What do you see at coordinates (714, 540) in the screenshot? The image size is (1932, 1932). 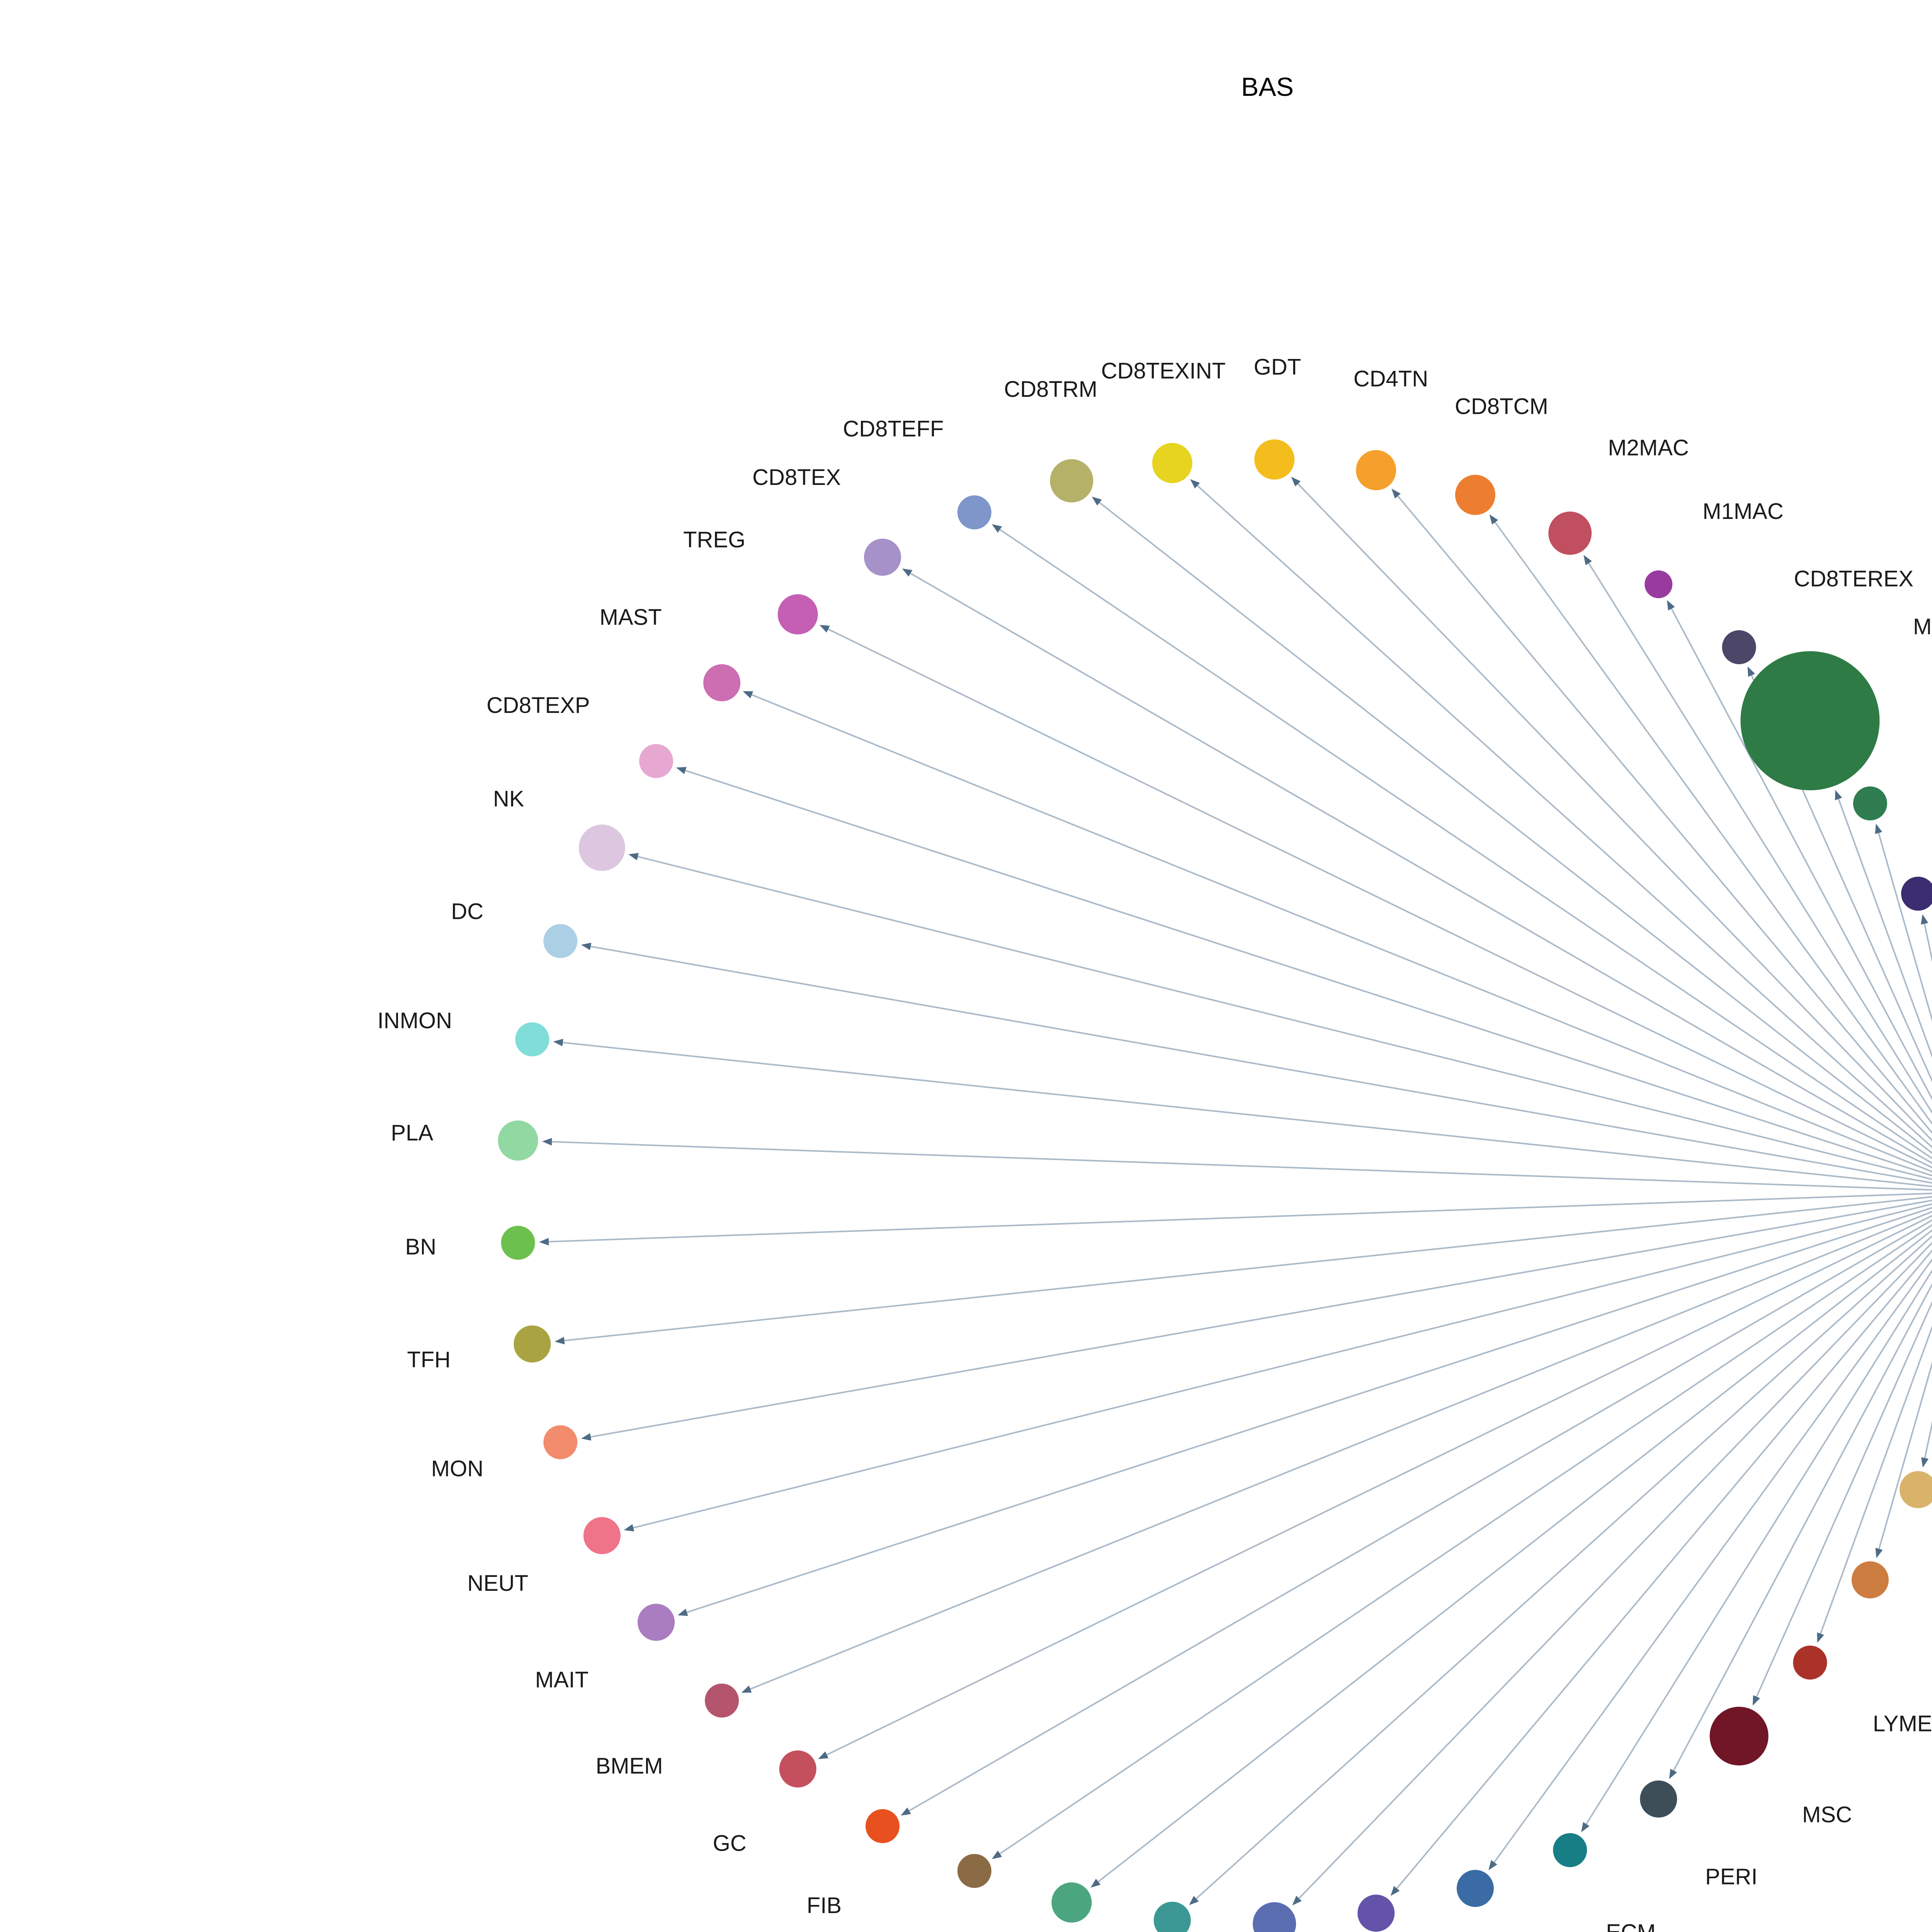 I see `node-label-treg: TREG` at bounding box center [714, 540].